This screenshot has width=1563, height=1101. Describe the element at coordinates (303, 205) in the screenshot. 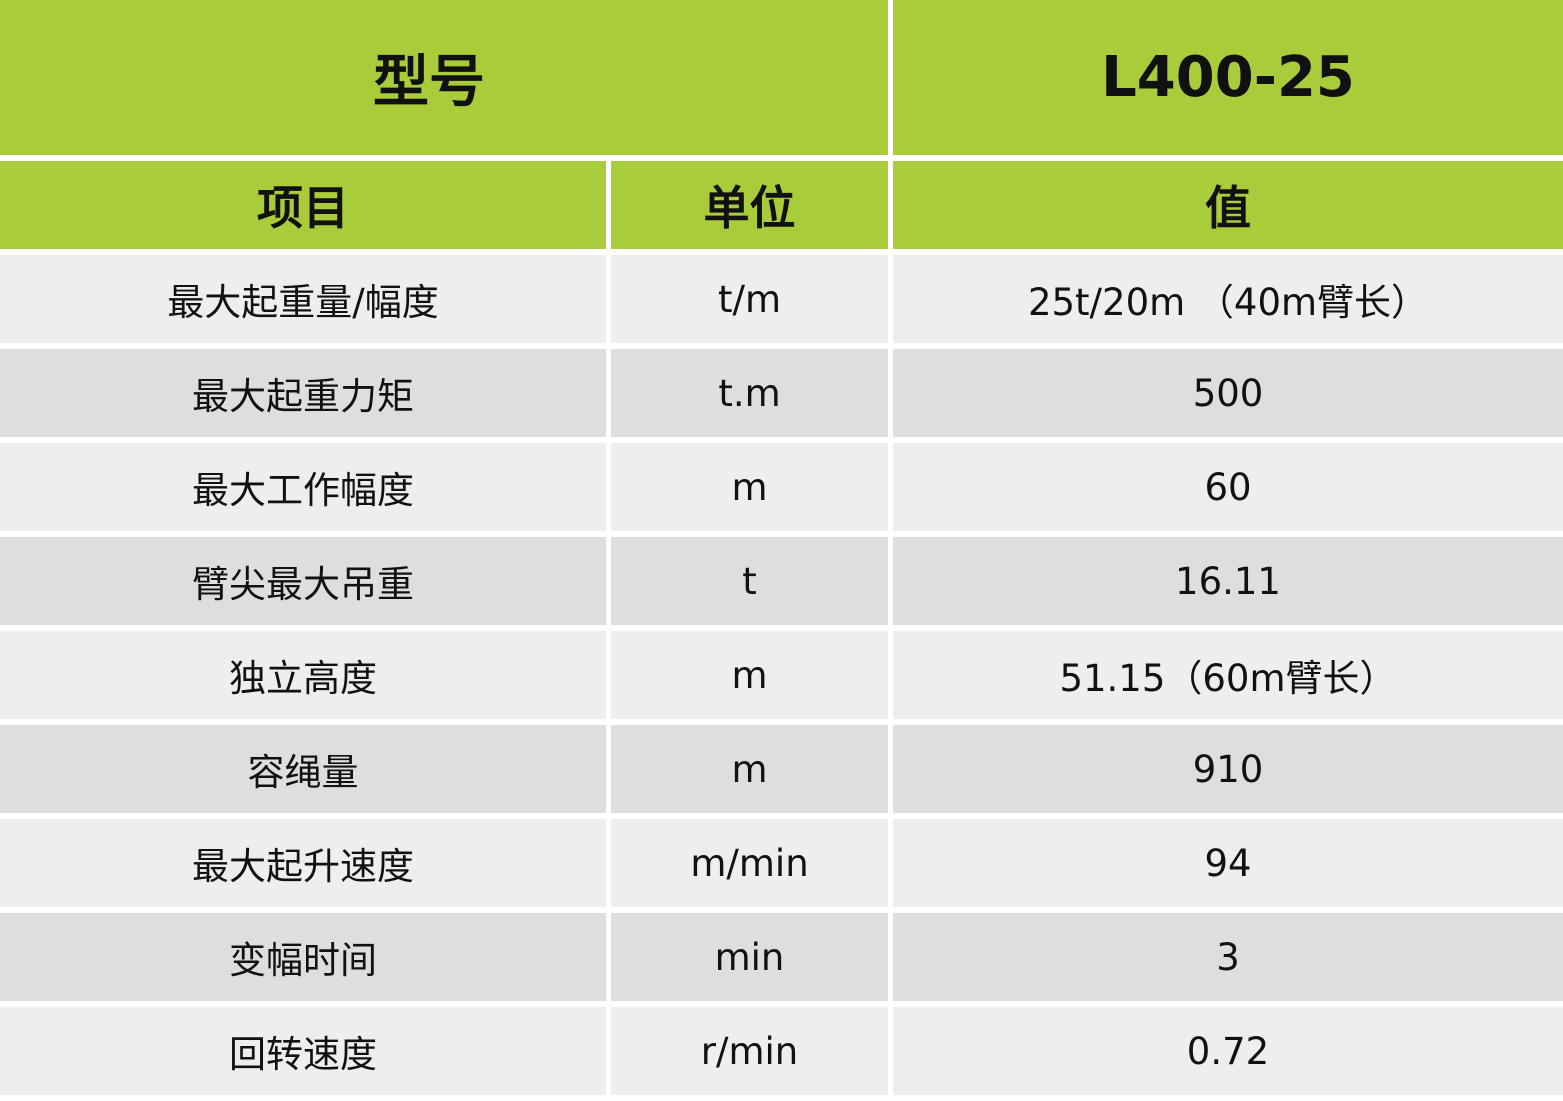

I see `column-header-item: 项目` at that location.